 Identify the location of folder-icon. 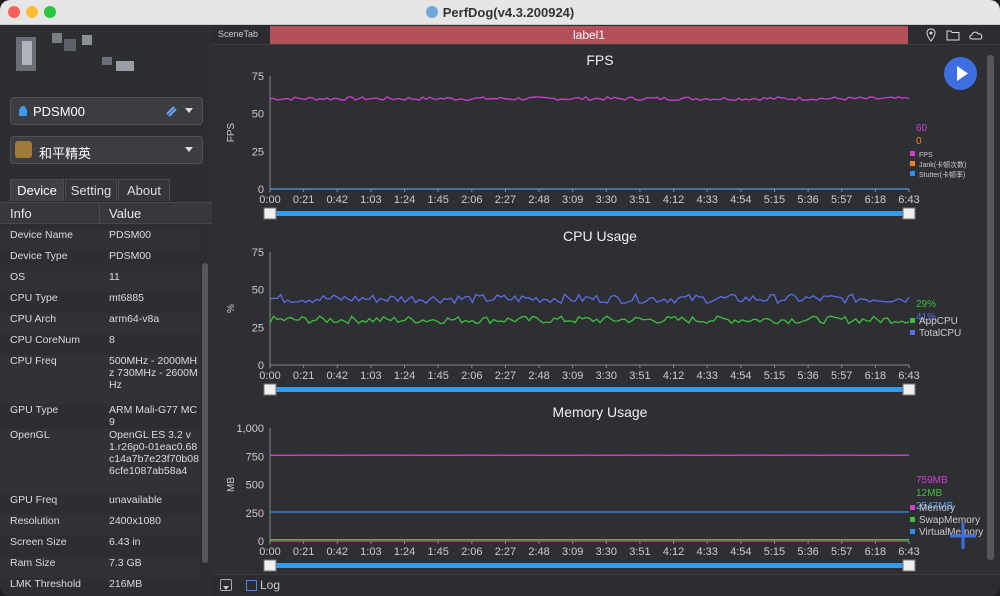
(953, 35).